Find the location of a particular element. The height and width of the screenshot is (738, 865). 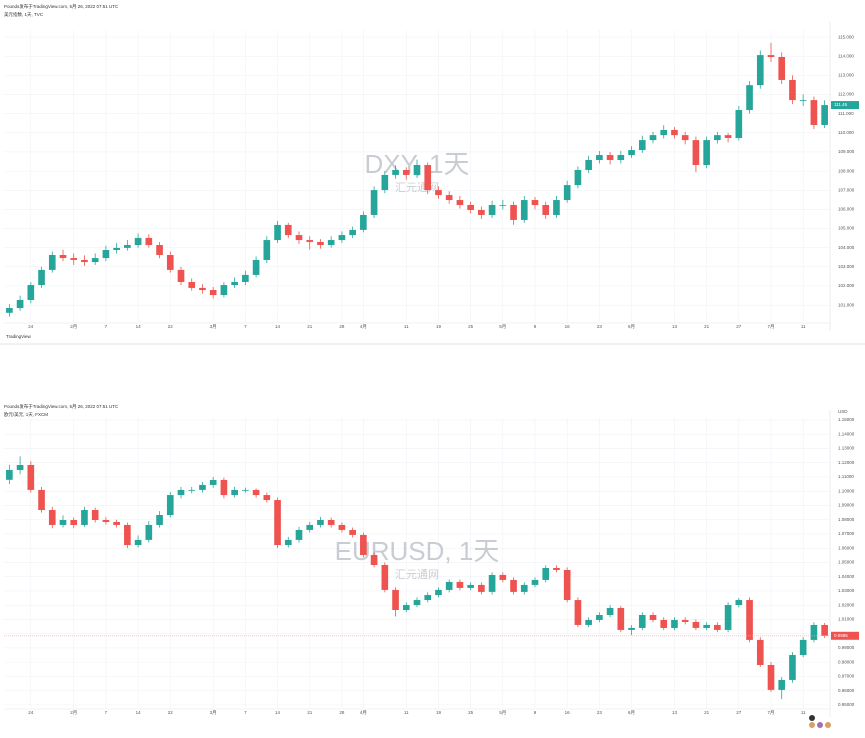

watermark-sub: 汇元通网 is located at coordinates (417, 574).